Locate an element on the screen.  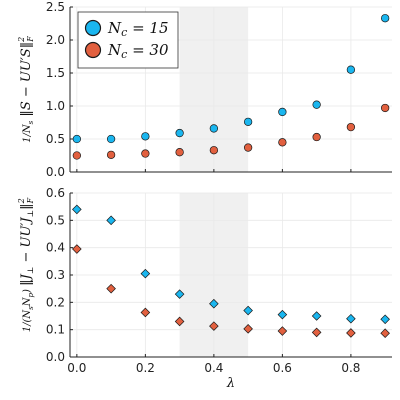
x-tick-label: 0.2 is located at coordinates (145, 368).